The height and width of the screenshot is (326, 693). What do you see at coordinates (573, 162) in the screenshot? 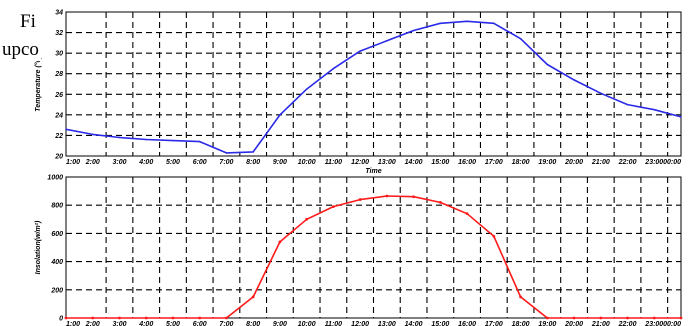
I see `temperature-x-tick-label: 20:00` at bounding box center [573, 162].